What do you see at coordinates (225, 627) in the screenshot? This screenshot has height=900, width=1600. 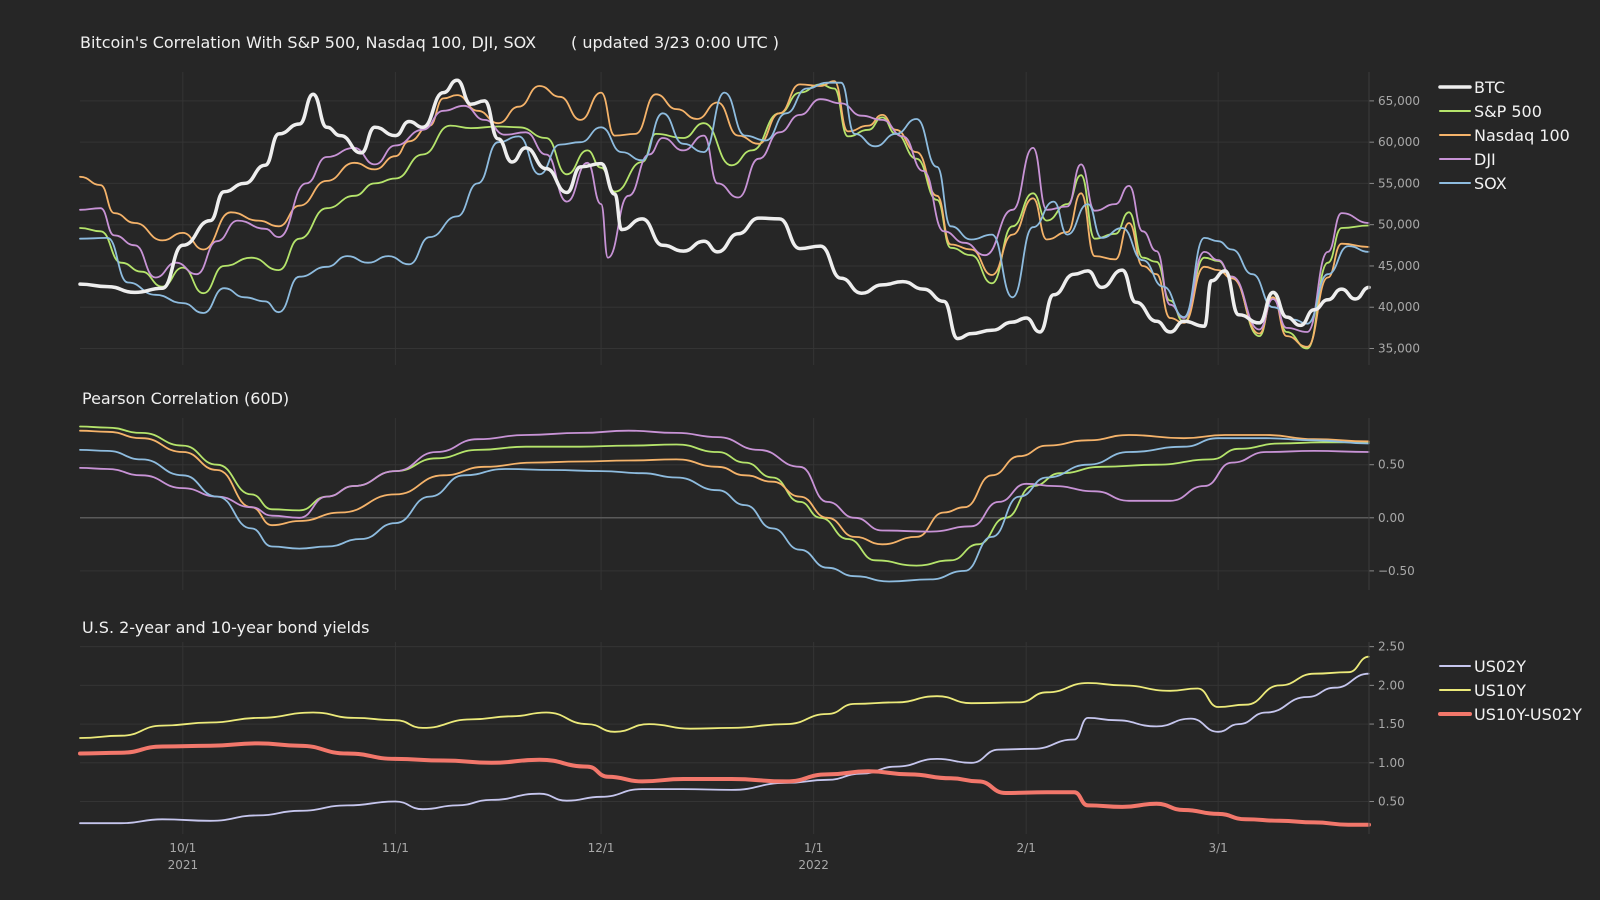 I see `bond-panel-title: U.S. 2-year and 10-year bond yields` at bounding box center [225, 627].